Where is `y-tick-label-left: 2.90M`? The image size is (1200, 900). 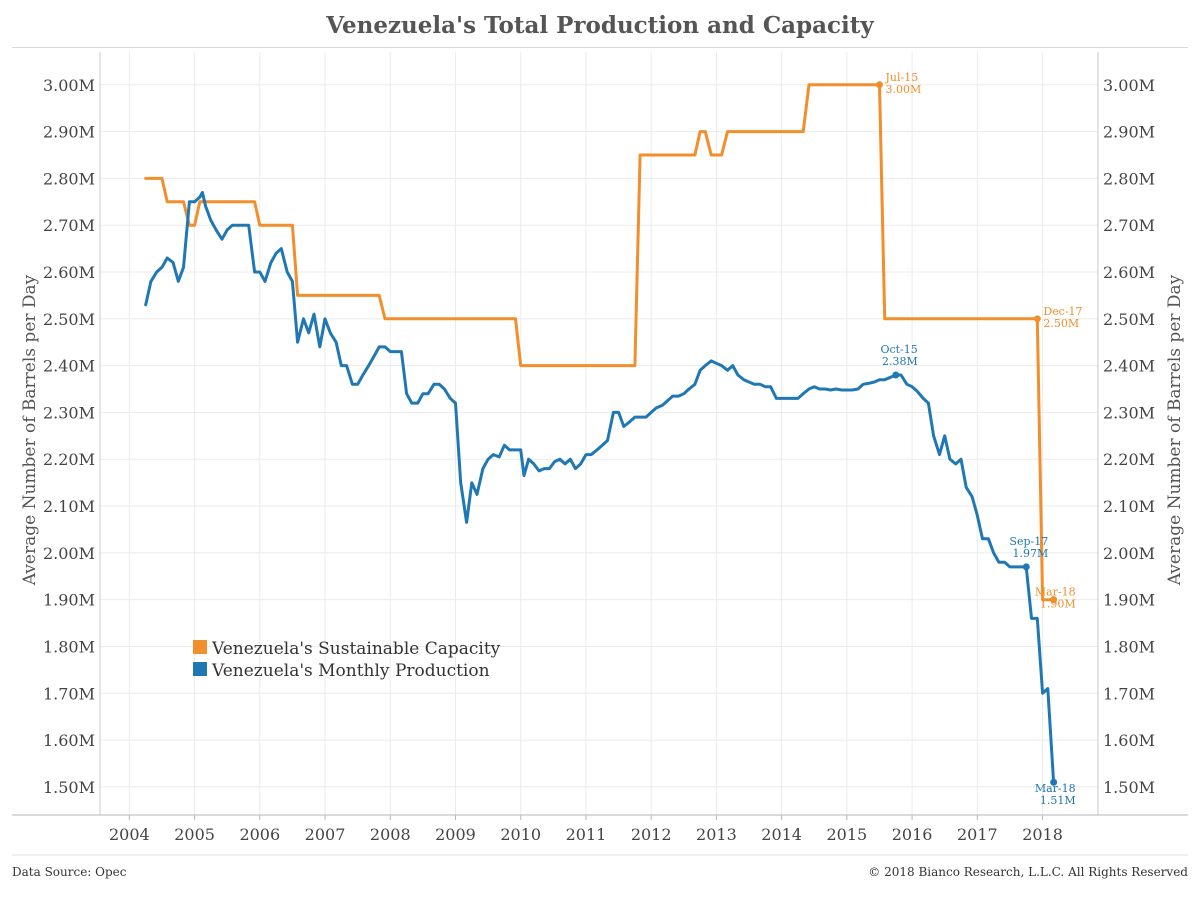
y-tick-label-left: 2.90M is located at coordinates (69, 132).